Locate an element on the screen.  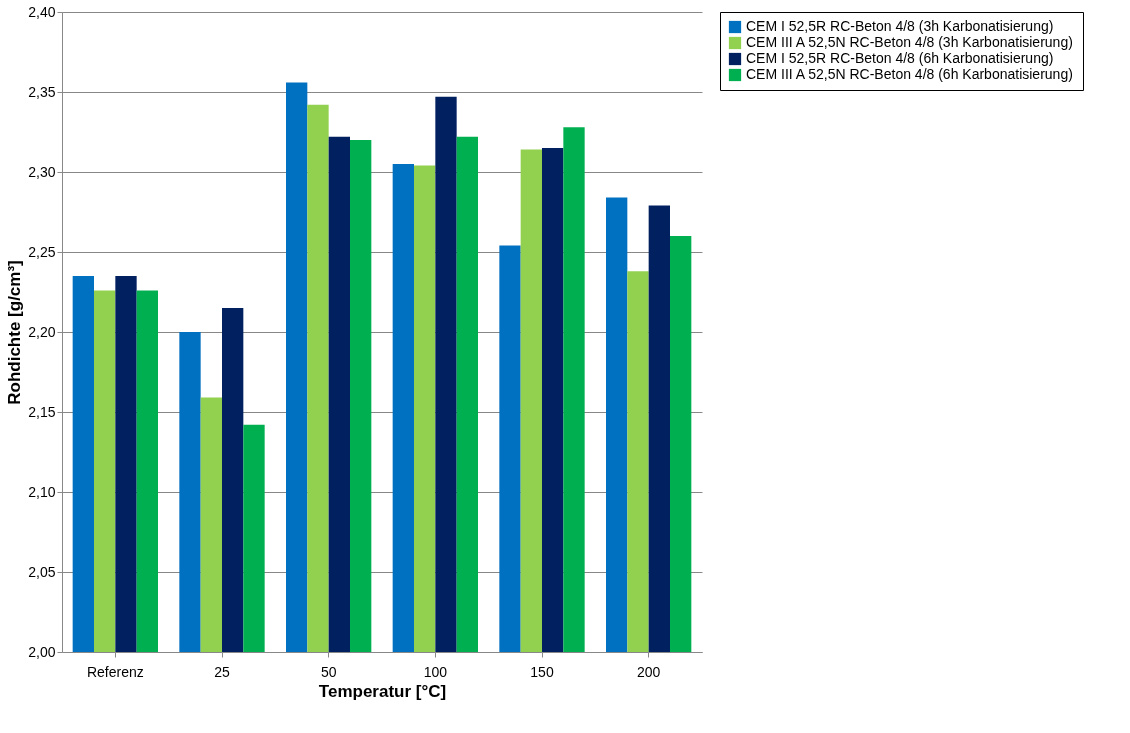
legend-label: CEM III A 52,5N RC-Beton 4/8 (6h Karbonatisierung) is located at coordinates (909, 74).